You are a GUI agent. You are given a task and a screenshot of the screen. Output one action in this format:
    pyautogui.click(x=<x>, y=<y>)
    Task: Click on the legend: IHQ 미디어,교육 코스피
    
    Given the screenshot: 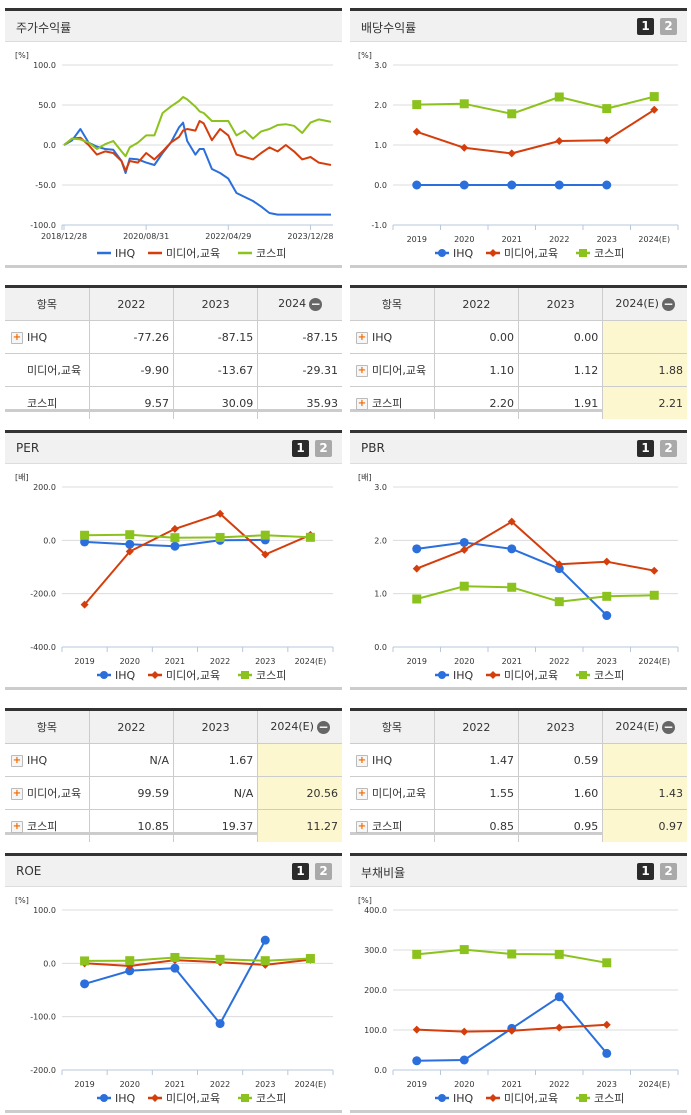 What is the action you would take?
    pyautogui.click(x=529, y=1098)
    